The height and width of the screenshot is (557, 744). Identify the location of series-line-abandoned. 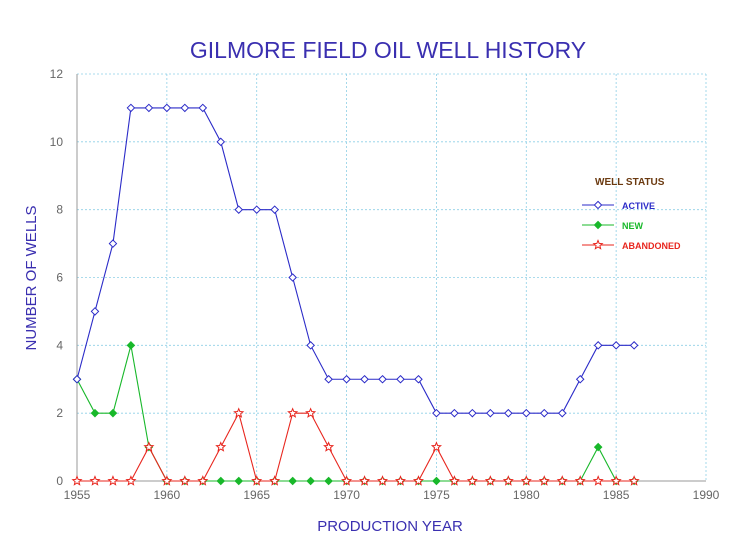
(356, 446).